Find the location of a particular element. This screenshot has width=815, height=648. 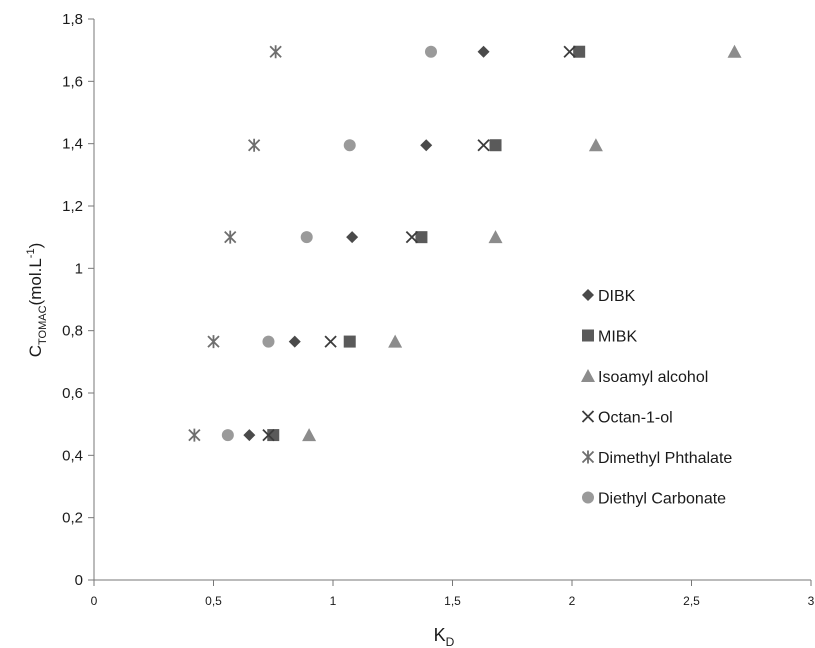

y-tick-label: 0,2 is located at coordinates (72, 518).